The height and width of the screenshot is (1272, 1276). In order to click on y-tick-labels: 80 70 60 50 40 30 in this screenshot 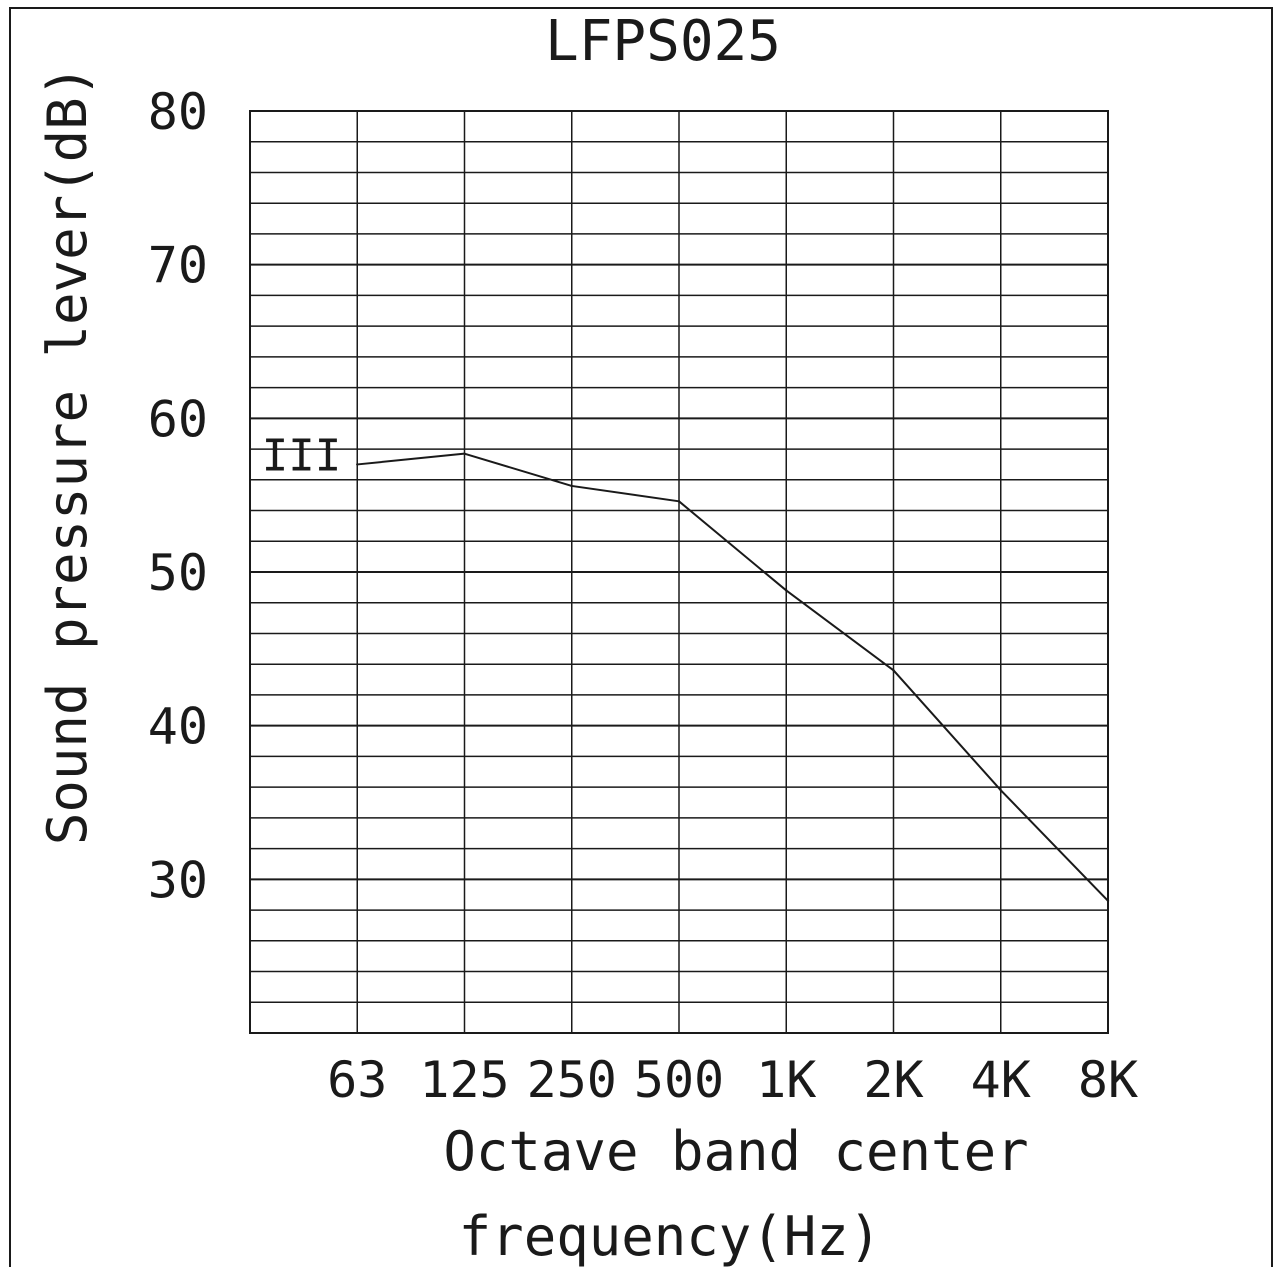, I will do `click(178, 496)`.